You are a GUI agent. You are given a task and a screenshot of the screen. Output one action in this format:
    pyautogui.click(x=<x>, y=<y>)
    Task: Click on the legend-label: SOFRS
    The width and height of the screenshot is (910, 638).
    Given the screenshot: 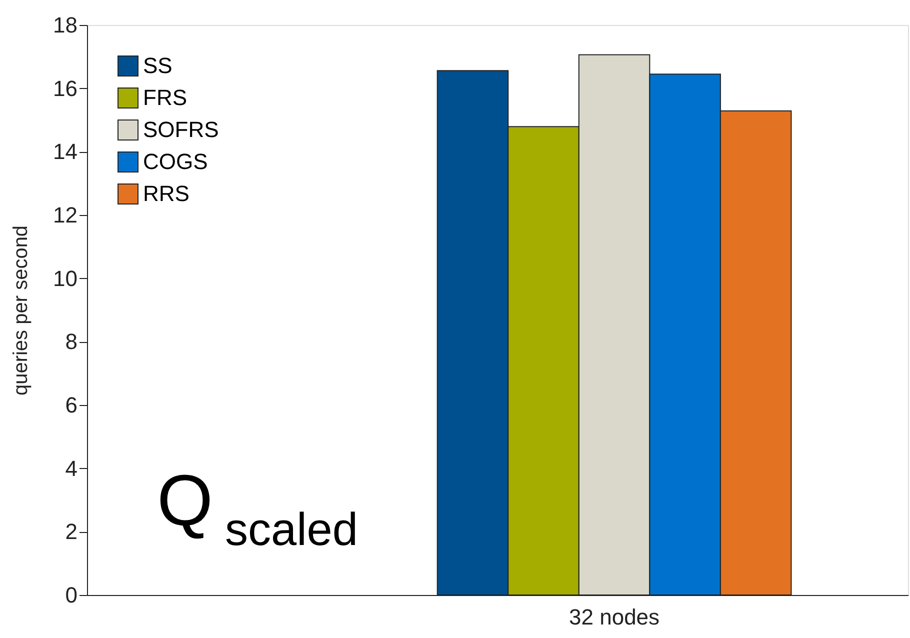 What is the action you would take?
    pyautogui.click(x=181, y=129)
    